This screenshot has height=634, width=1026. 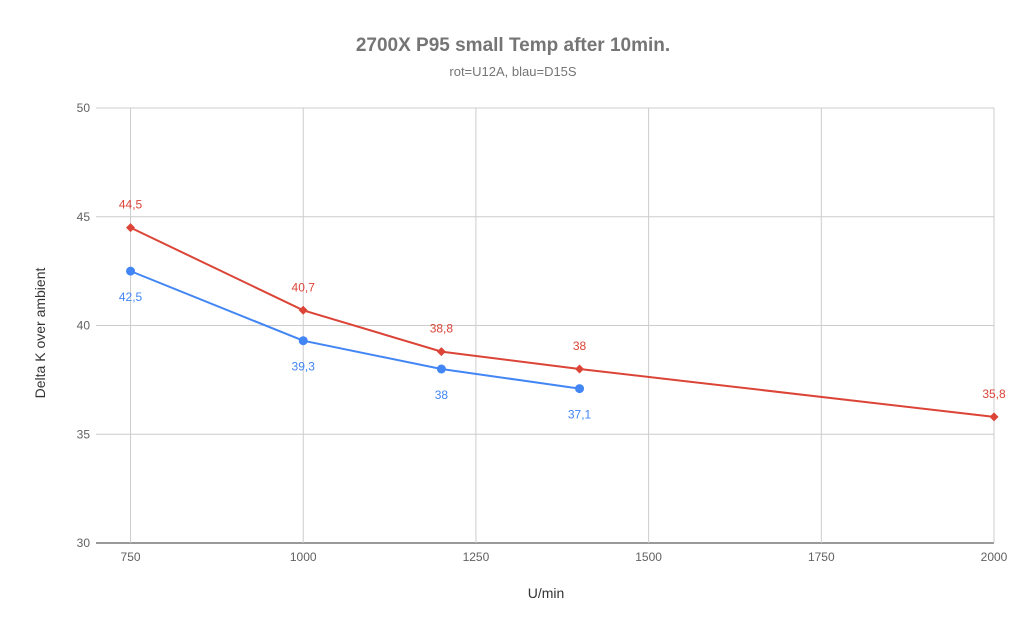 What do you see at coordinates (546, 593) in the screenshot?
I see `x-axis-title: U/min` at bounding box center [546, 593].